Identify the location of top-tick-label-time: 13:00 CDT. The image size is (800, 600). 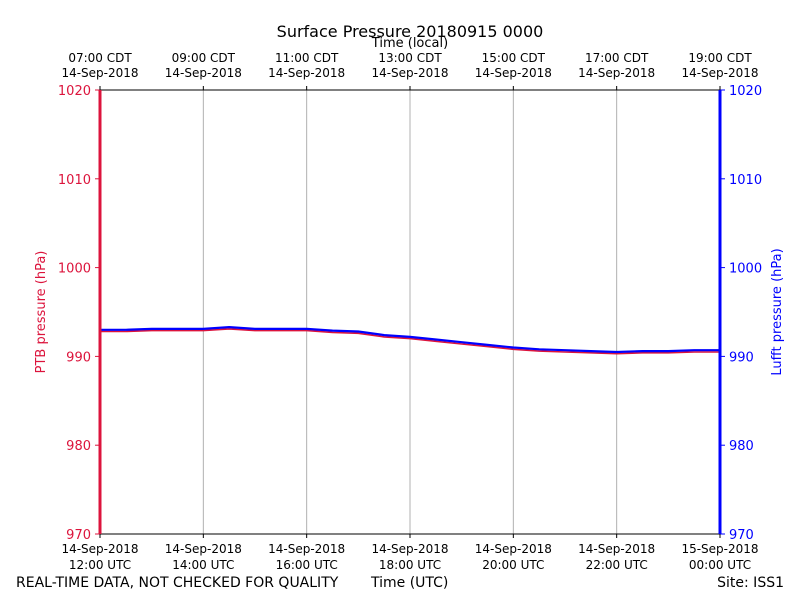
(410, 58).